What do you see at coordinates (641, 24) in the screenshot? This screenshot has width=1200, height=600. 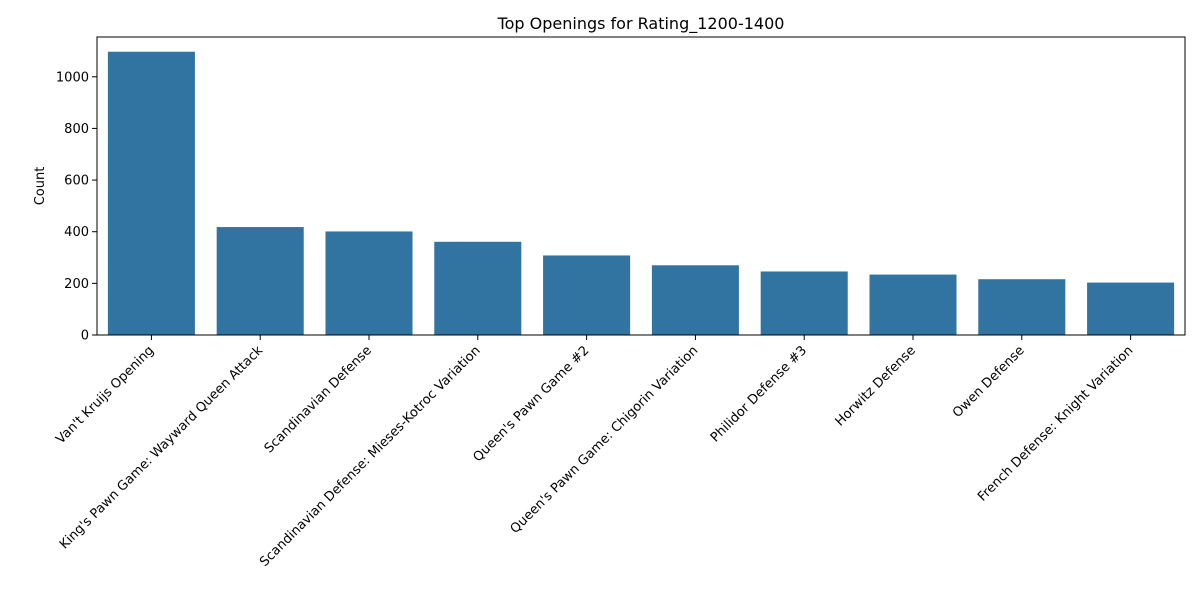 I see `chart-title: Top Openings for Rating_1200-1400` at bounding box center [641, 24].